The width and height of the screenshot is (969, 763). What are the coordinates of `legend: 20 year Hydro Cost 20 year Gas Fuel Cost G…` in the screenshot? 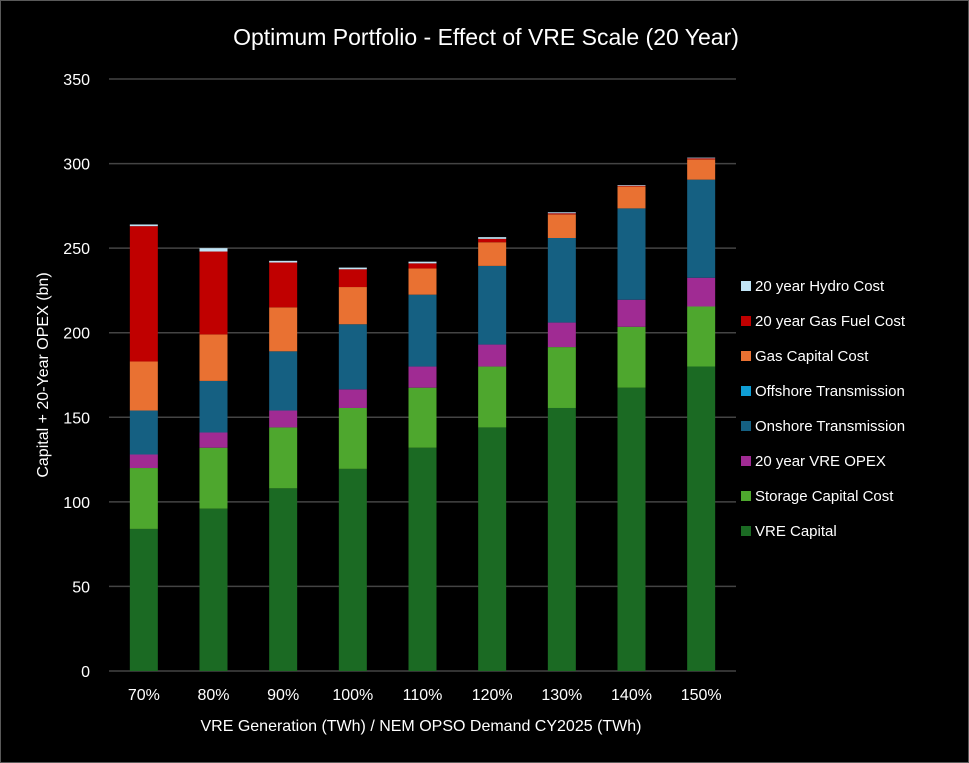 It's located at (823, 409).